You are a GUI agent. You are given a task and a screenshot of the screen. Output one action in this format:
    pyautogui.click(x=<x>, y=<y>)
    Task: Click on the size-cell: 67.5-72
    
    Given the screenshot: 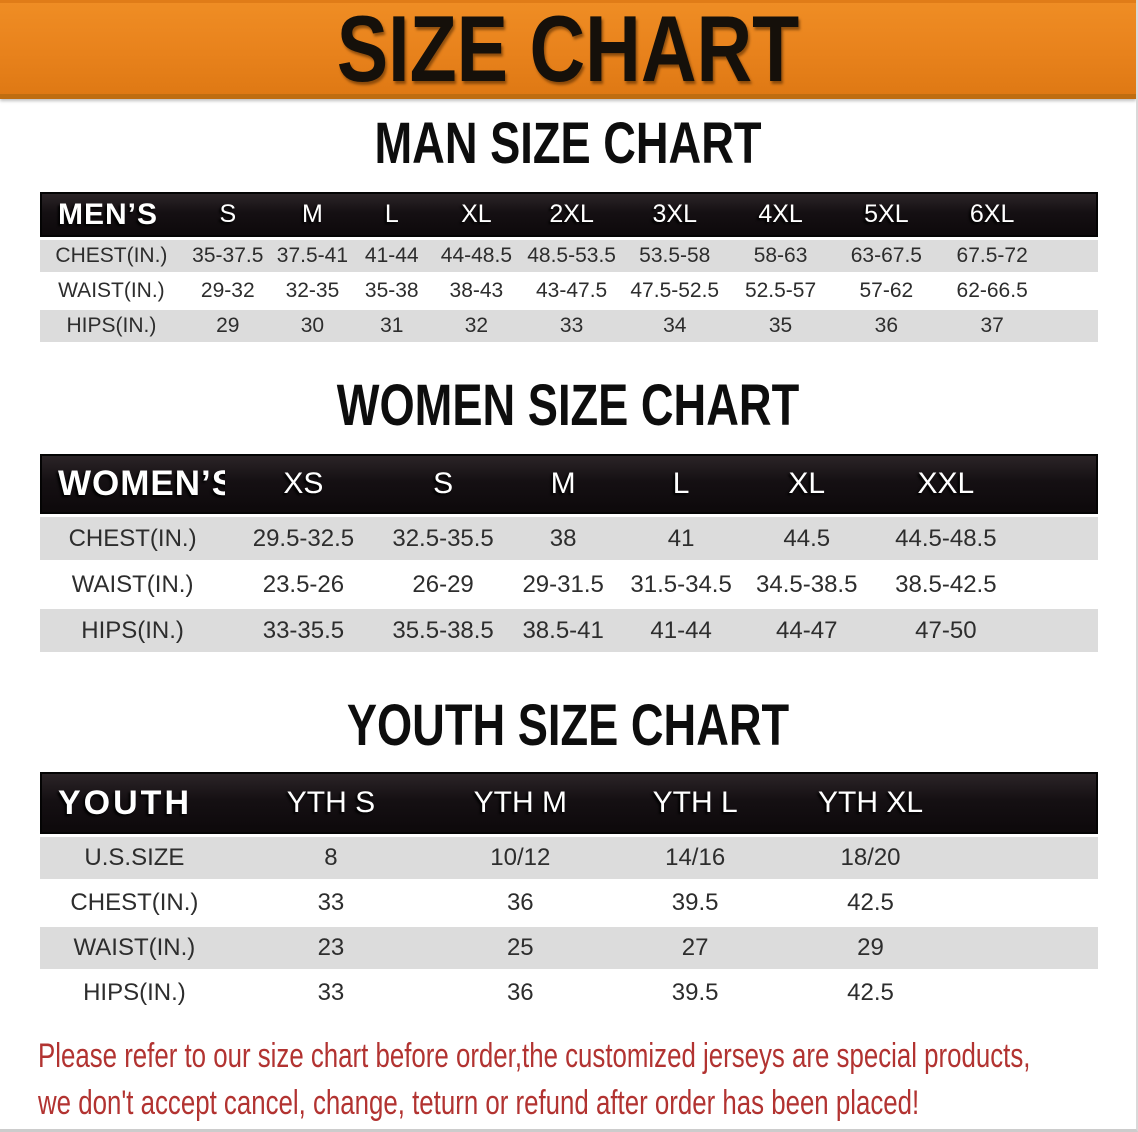 What is the action you would take?
    pyautogui.click(x=992, y=256)
    